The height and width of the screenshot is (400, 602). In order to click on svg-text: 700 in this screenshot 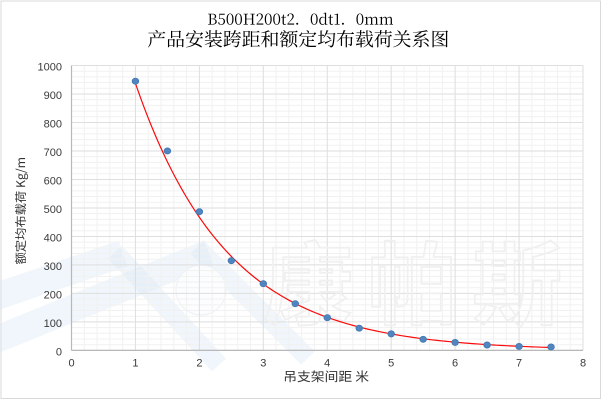, I will do `click(53, 153)`.